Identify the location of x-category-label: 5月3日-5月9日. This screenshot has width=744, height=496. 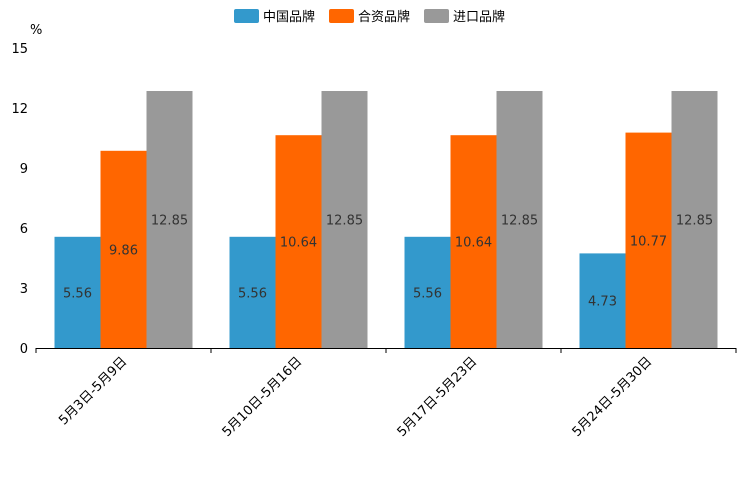
(93, 391).